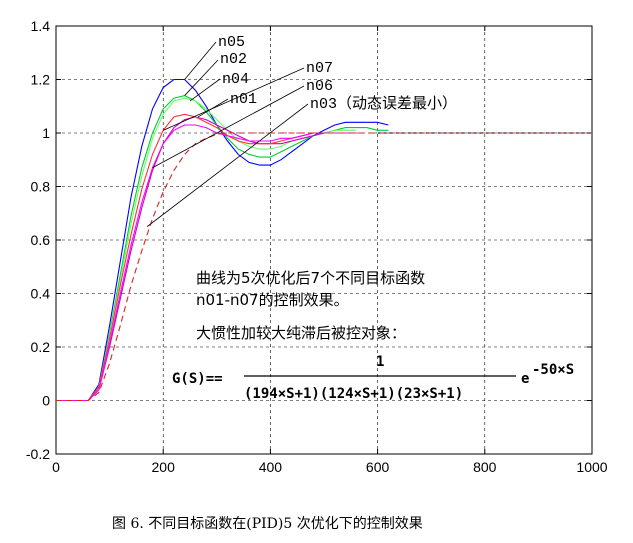 The image size is (633, 543). What do you see at coordinates (485, 467) in the screenshot?
I see `x-tick-label: 800` at bounding box center [485, 467].